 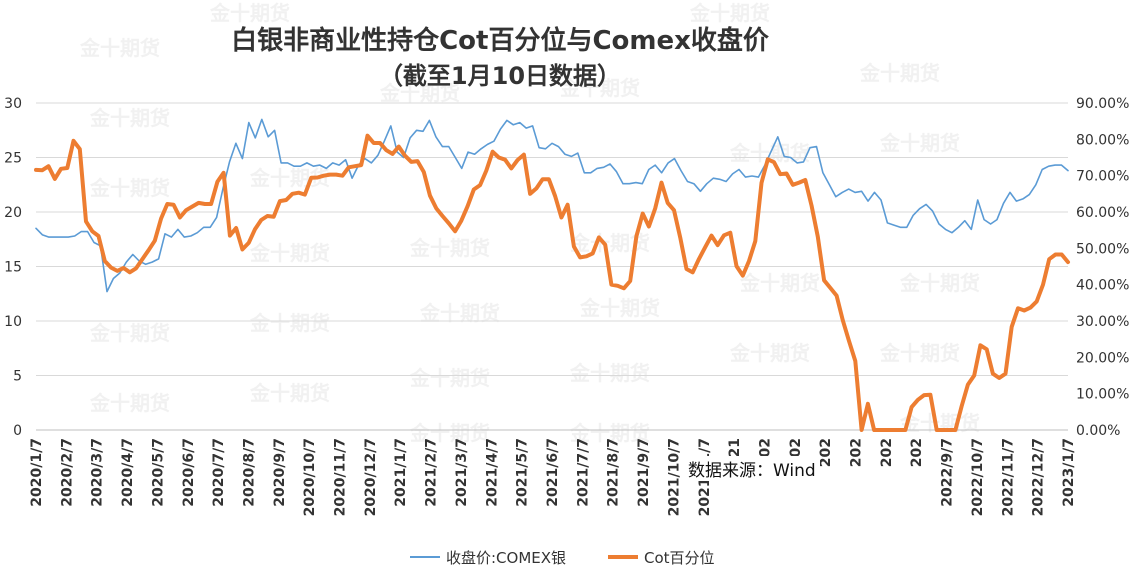 I want to click on x-tick-label: 2020/8/7, so click(x=249, y=472).